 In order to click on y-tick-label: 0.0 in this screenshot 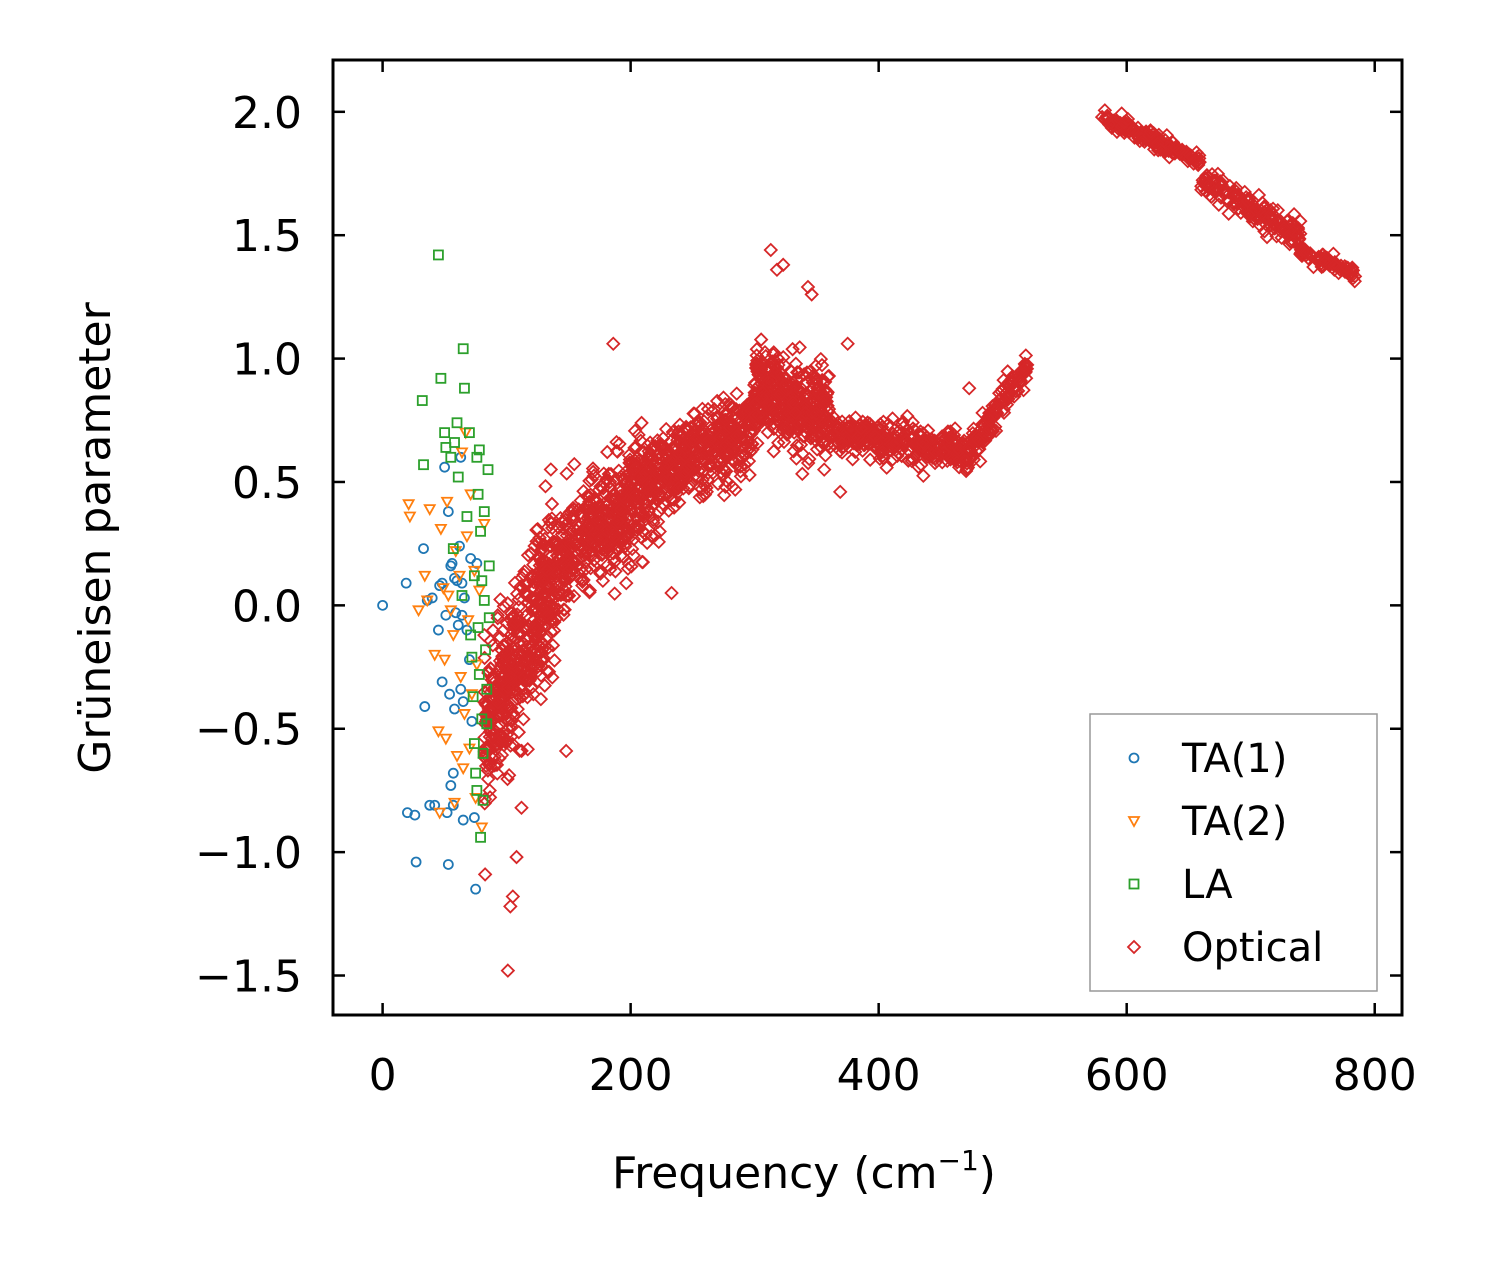, I will do `click(267, 606)`.